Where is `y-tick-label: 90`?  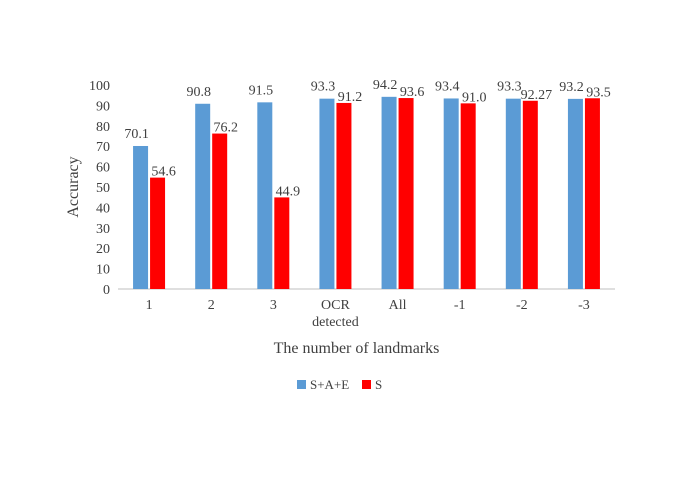
y-tick-label: 90 is located at coordinates (103, 106).